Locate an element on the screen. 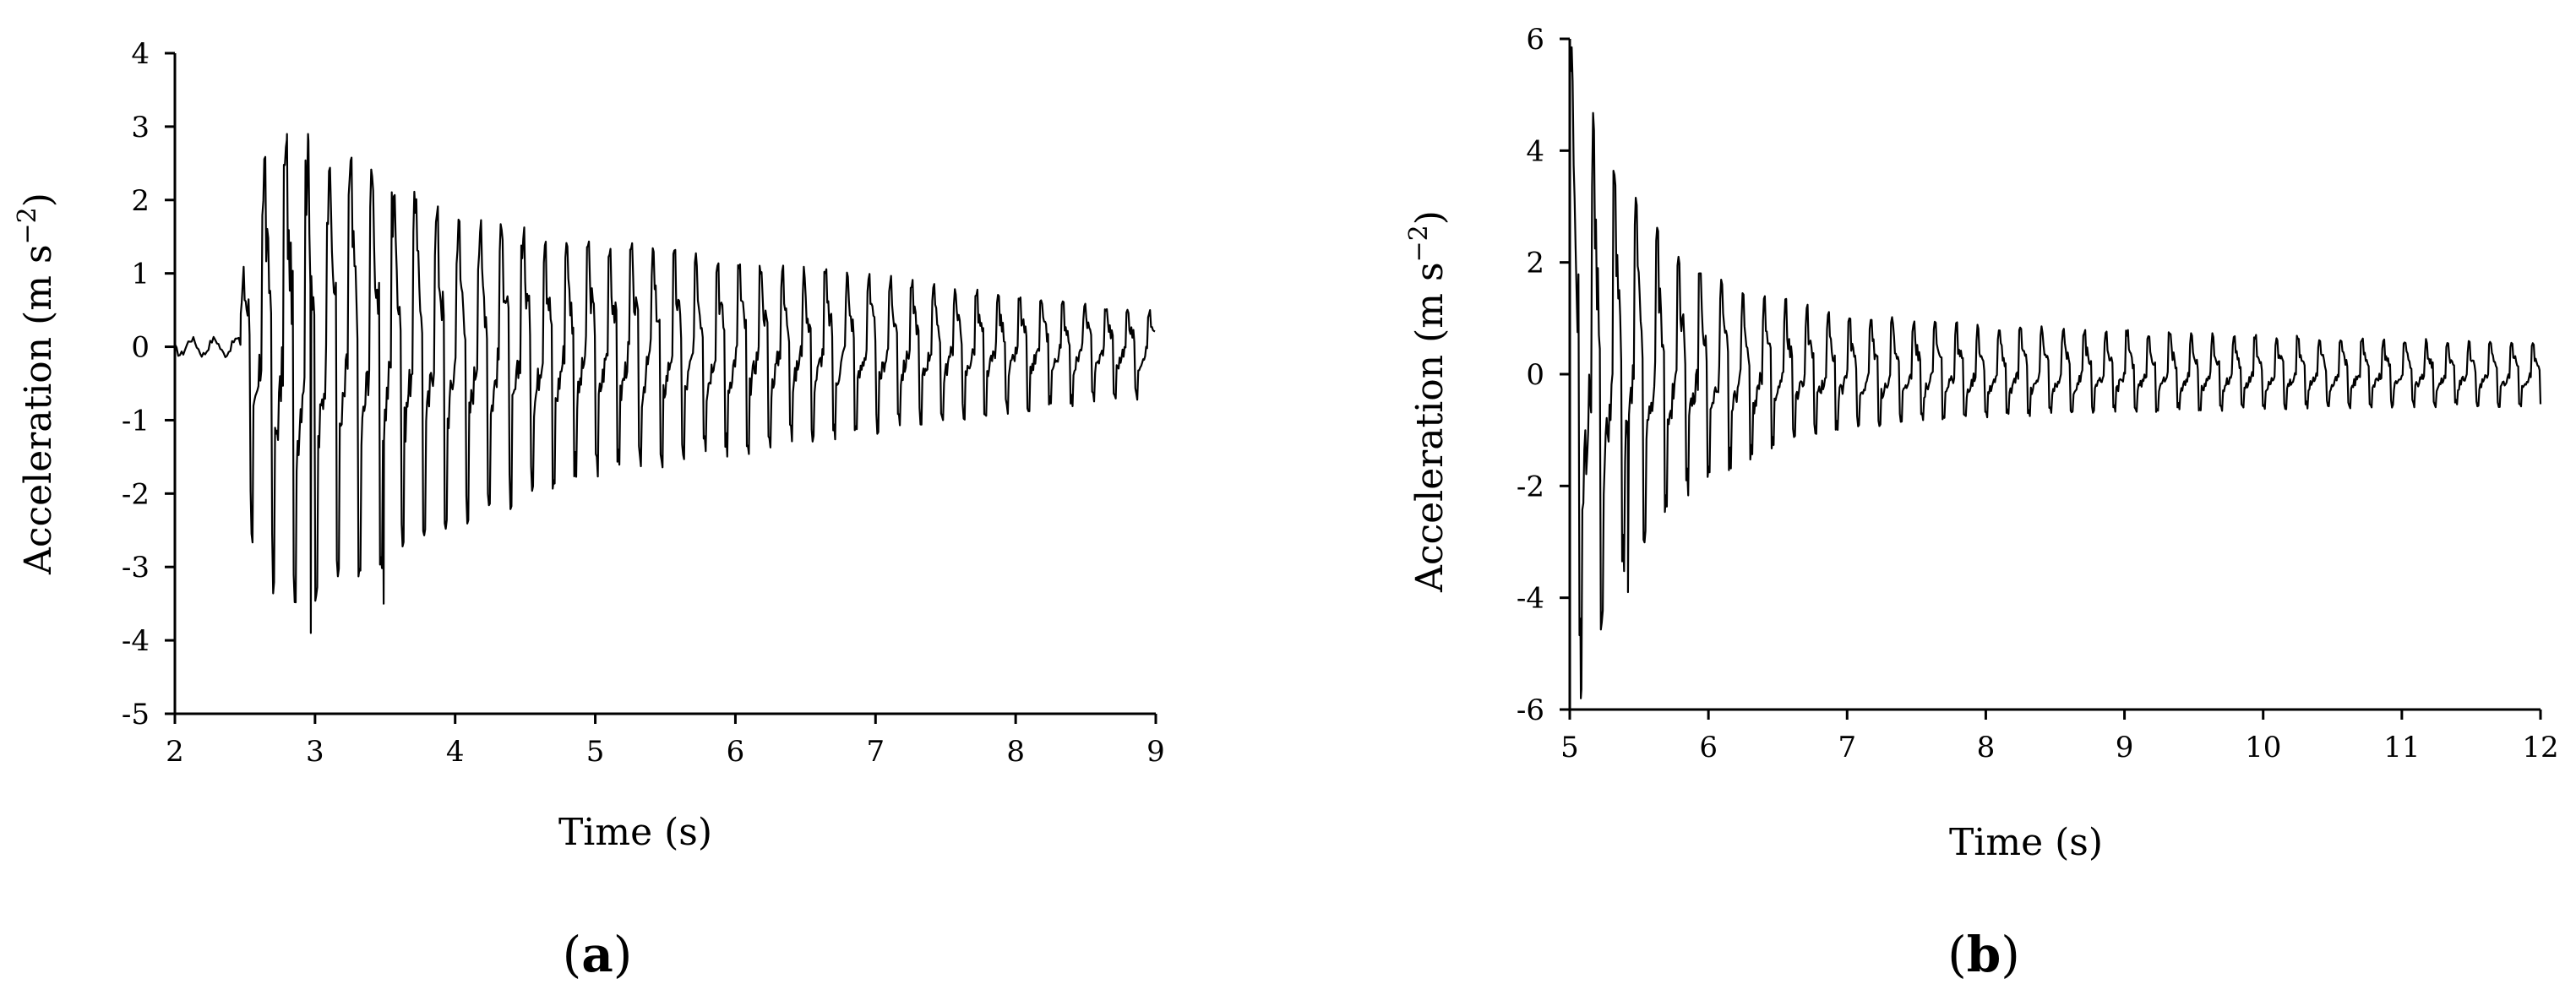 The image size is (2576, 1006). chart-a-y-axis-title: Acceleration (m s−2) is located at coordinates (36, 384).